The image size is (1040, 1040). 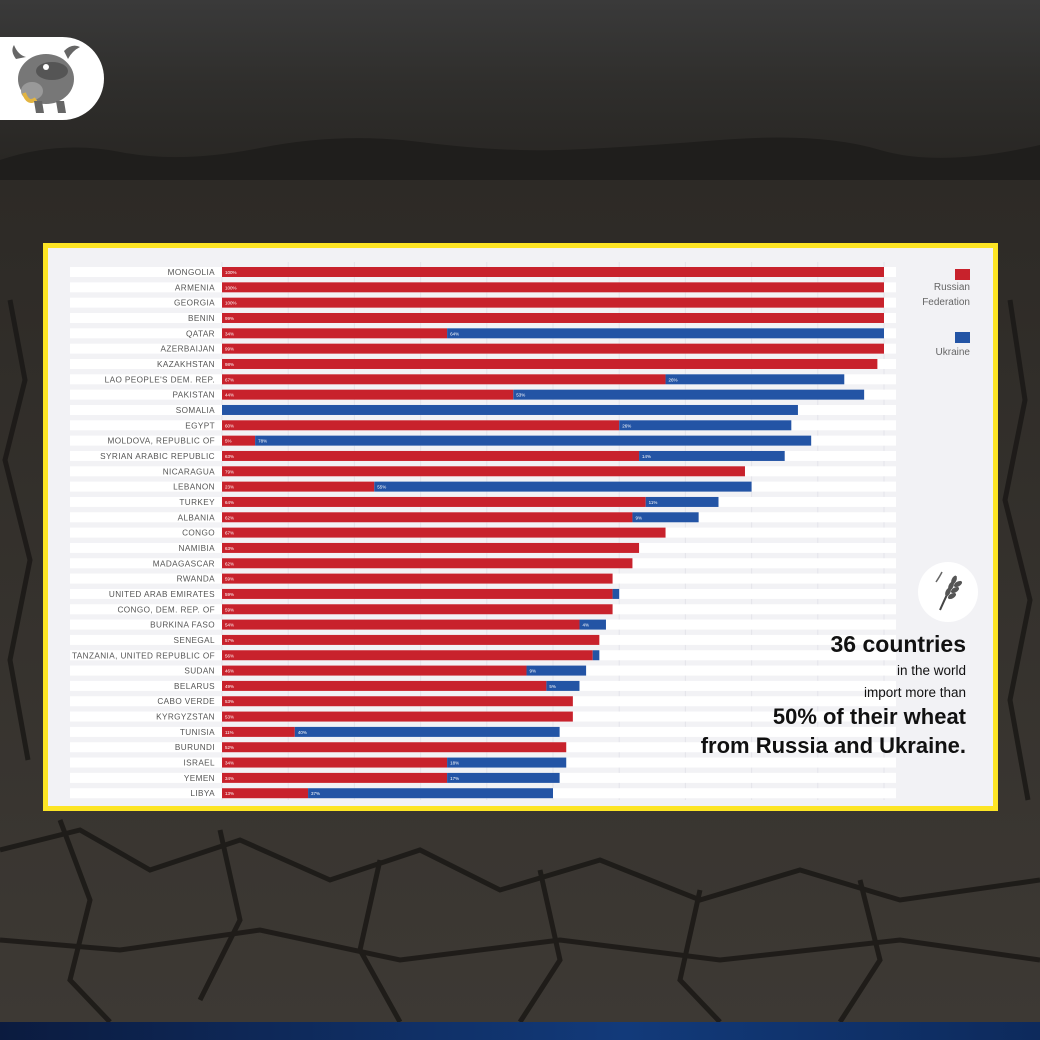 I want to click on data-label: 17%, so click(x=454, y=778).